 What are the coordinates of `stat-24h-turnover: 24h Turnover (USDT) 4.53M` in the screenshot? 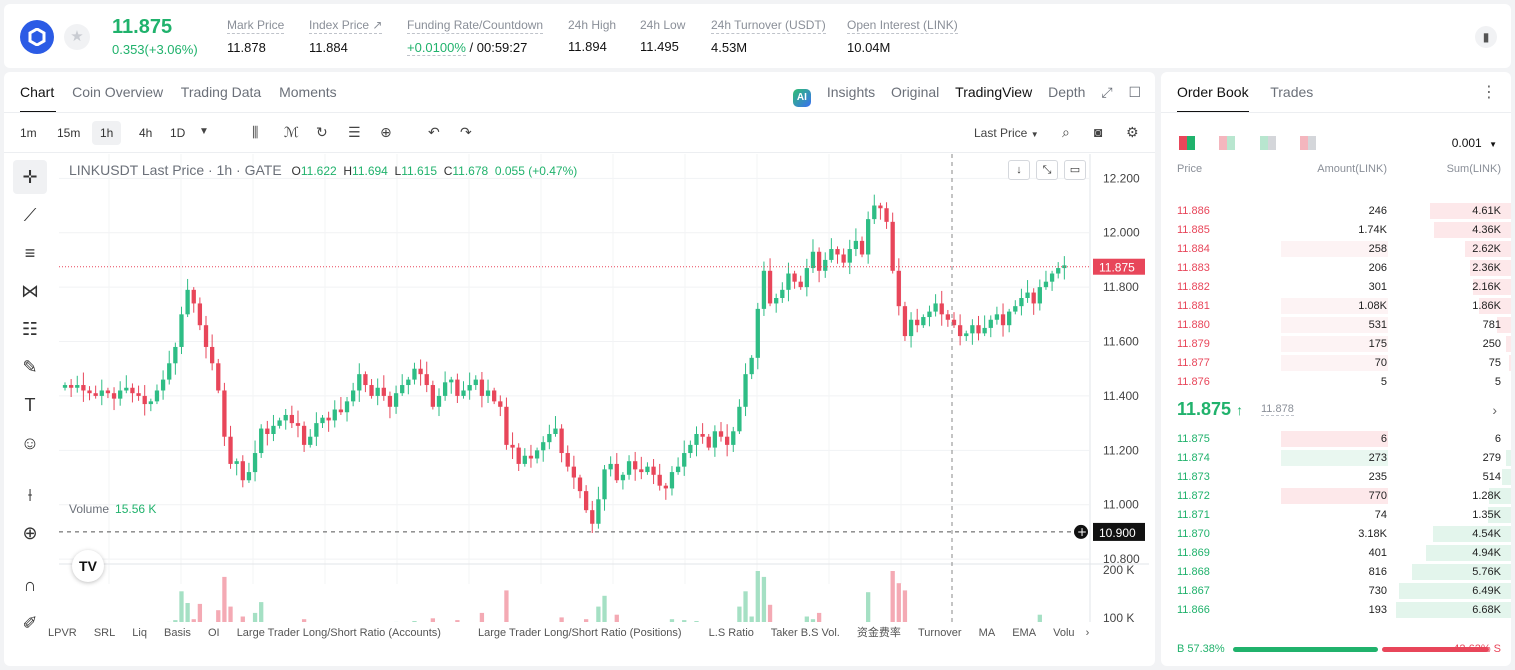 It's located at (768, 36).